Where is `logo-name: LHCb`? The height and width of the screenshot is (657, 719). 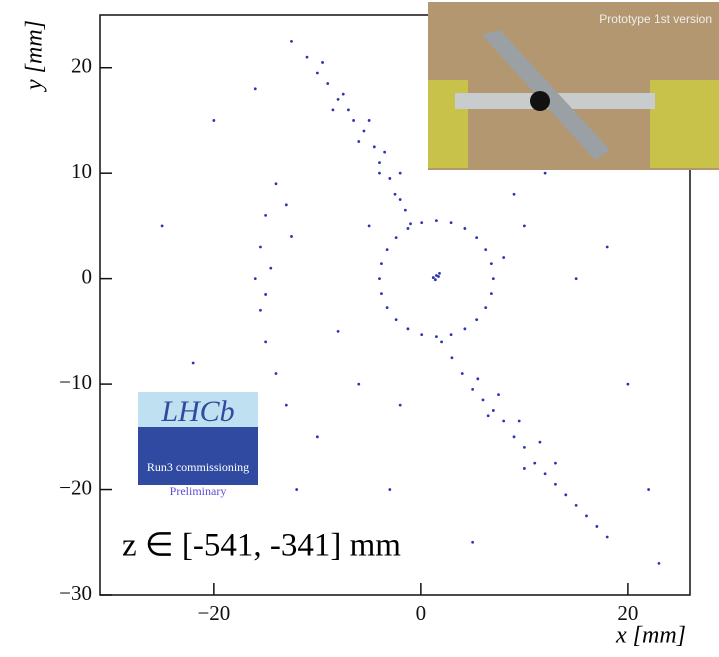
logo-name: LHCb is located at coordinates (197, 411).